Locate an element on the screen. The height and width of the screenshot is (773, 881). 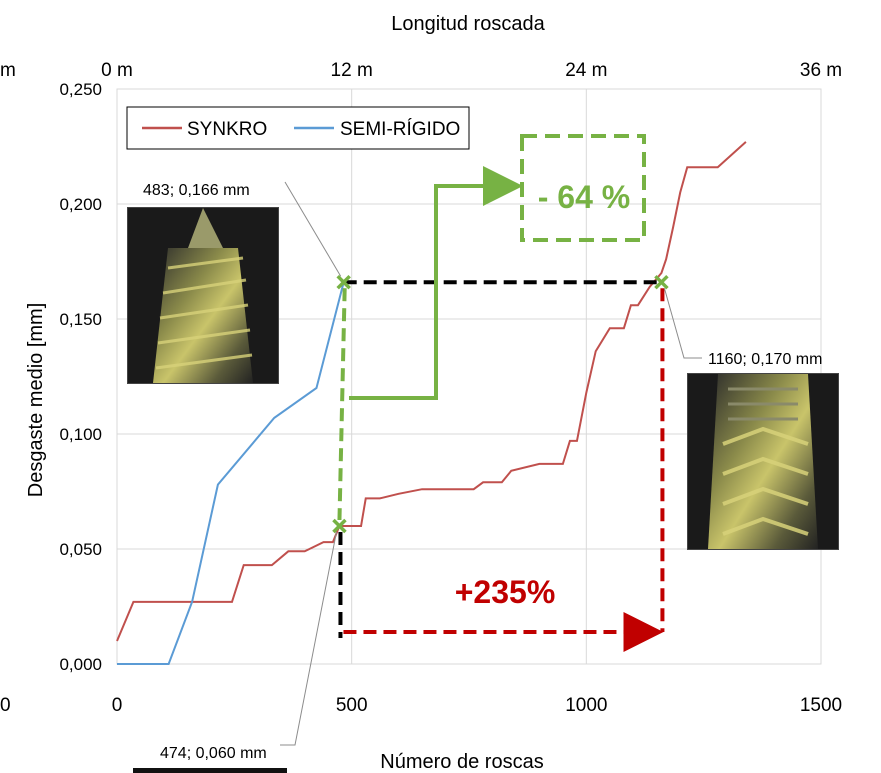
x-axis-cut-tick: 0 is located at coordinates (5, 705).